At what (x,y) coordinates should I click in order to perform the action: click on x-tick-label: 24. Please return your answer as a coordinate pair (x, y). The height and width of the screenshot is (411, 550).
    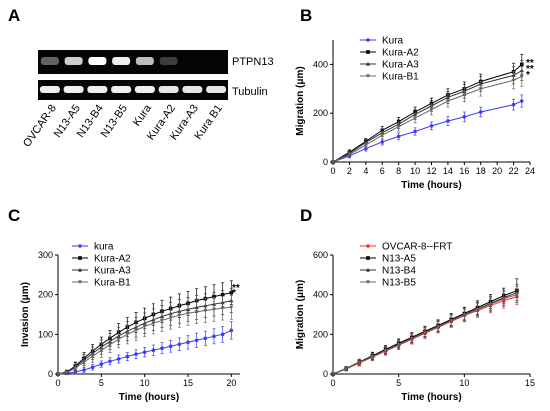
    Looking at the image, I should click on (530, 171).